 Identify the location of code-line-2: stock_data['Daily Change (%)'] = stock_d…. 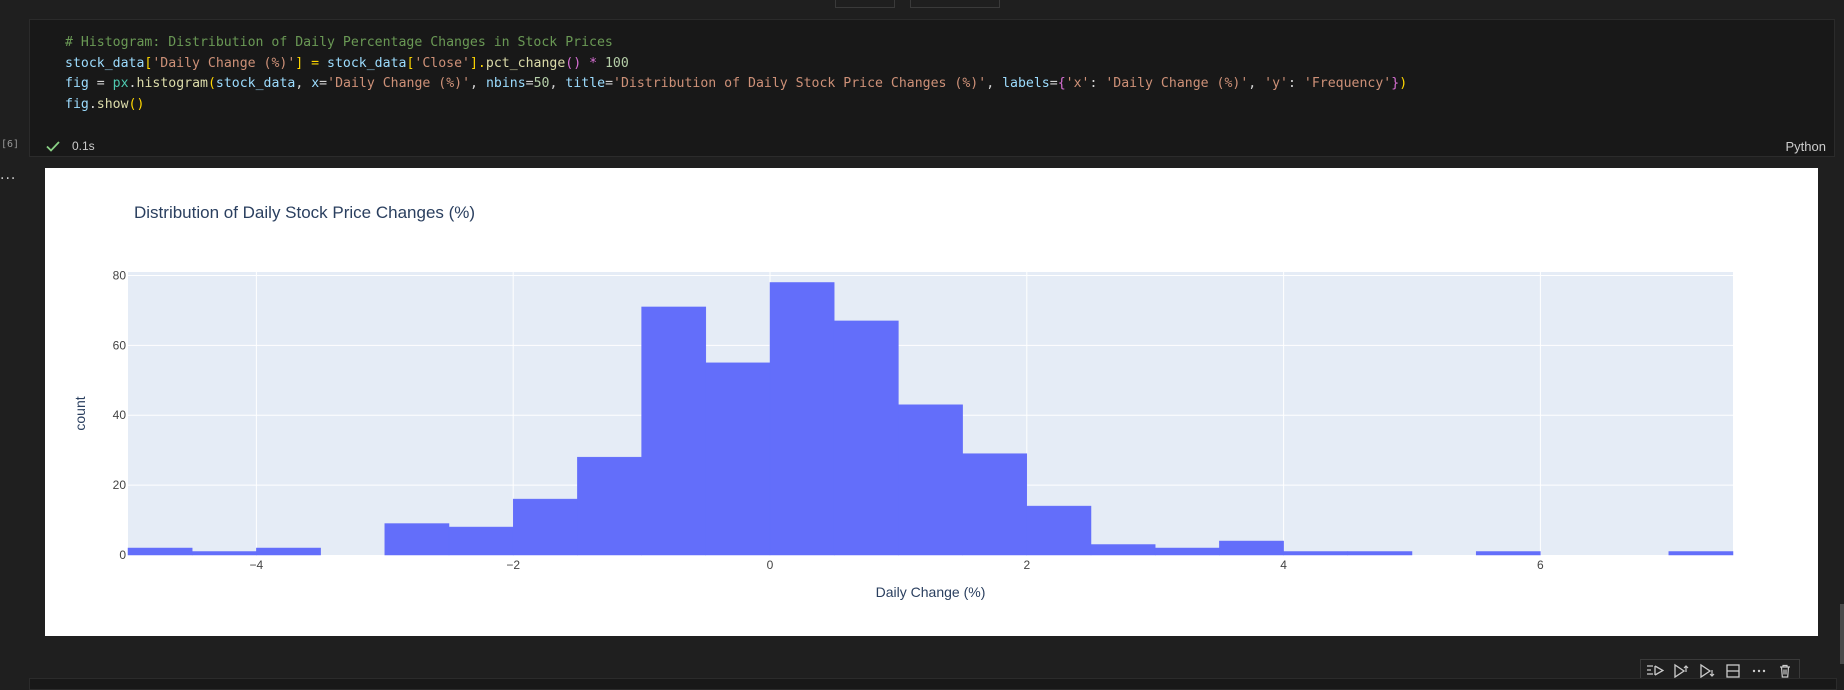
(347, 63).